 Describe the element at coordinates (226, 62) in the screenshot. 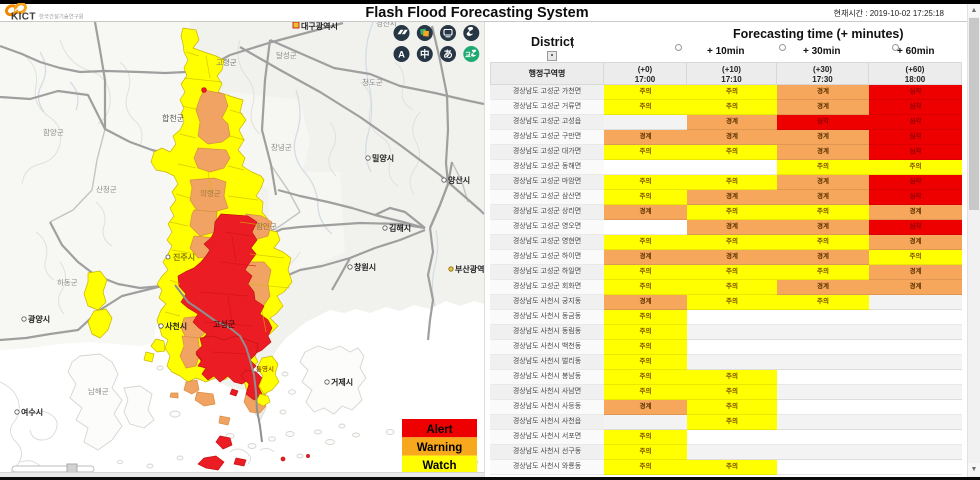

I see `svg-text: 고령군` at that location.